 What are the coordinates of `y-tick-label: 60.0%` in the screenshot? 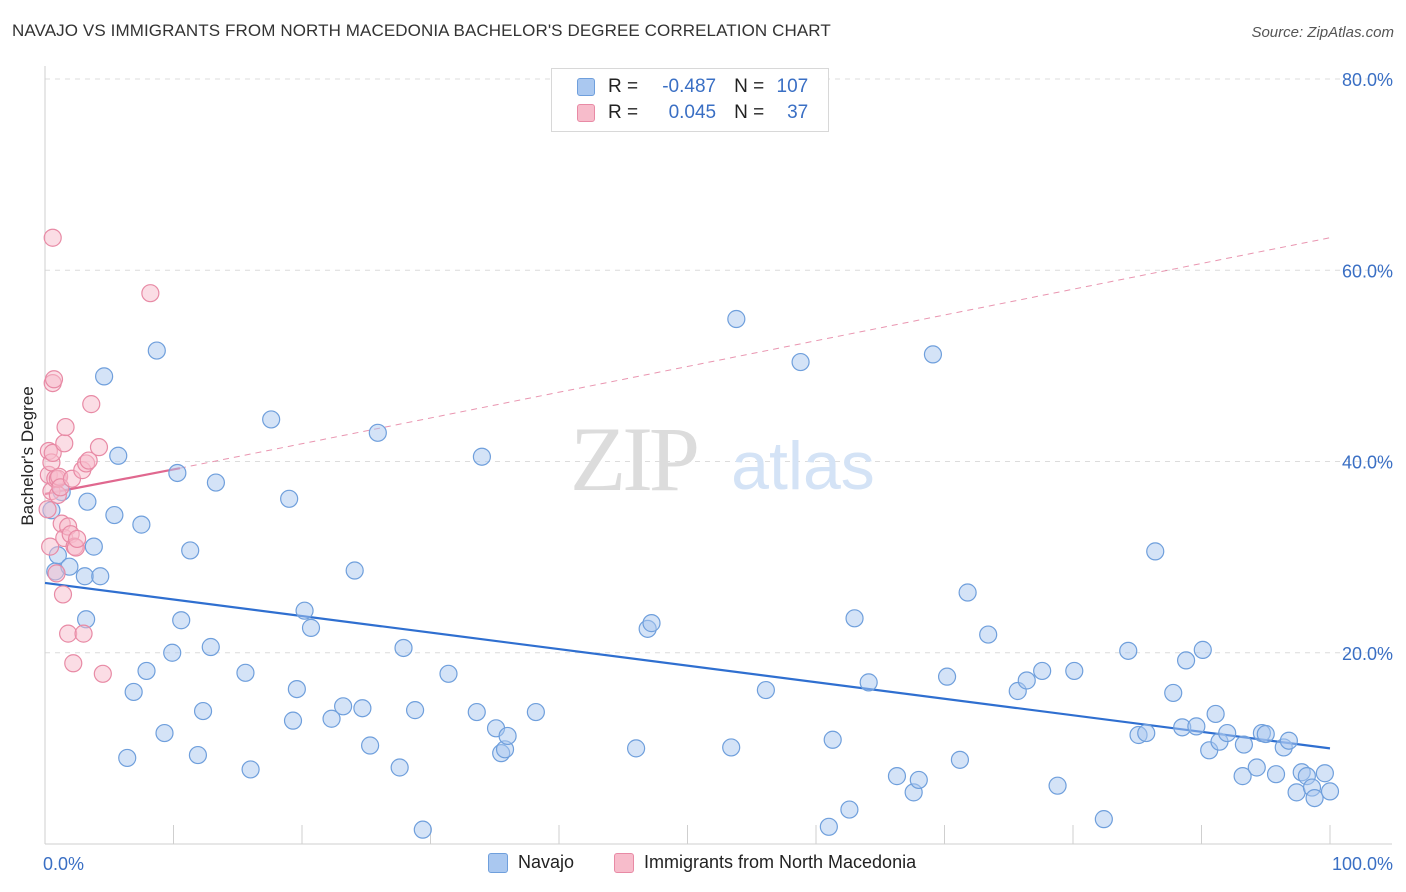 It's located at (1367, 271).